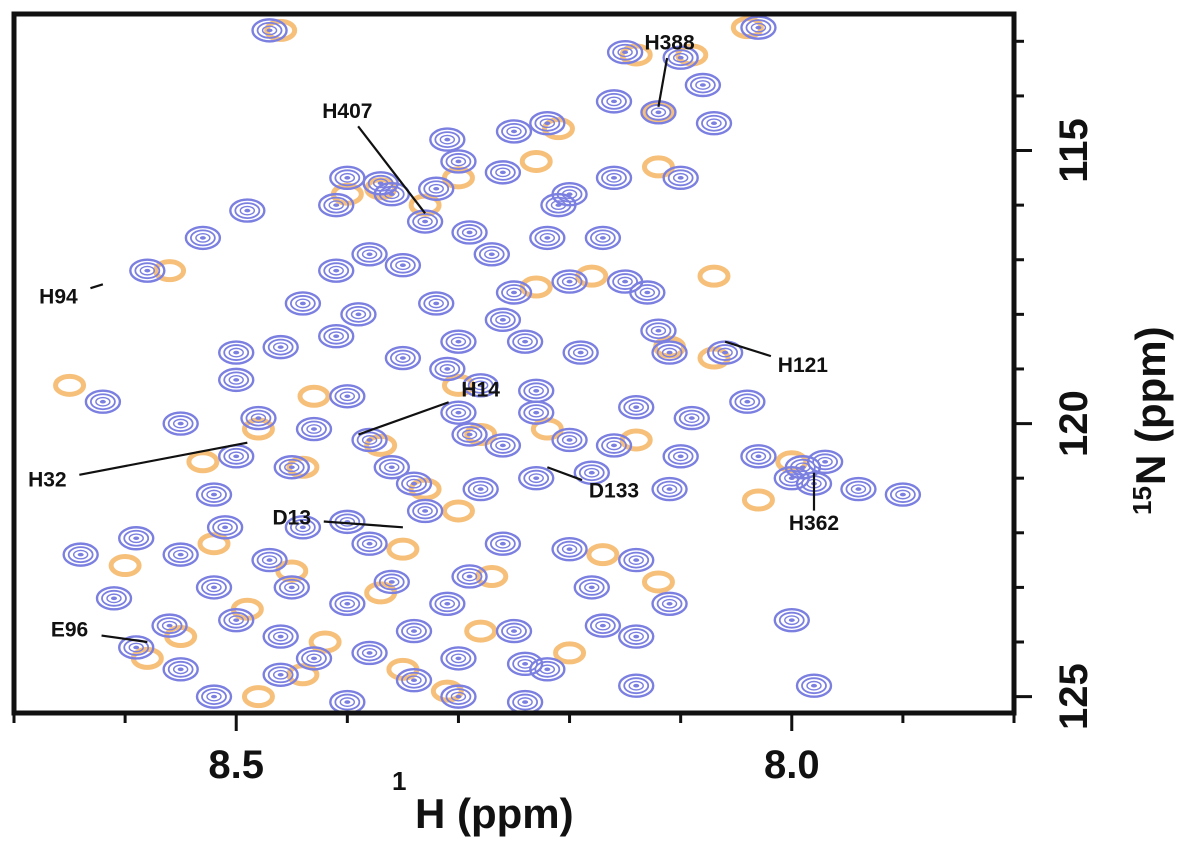  I want to click on annotation-h14: H14, so click(429, 407).